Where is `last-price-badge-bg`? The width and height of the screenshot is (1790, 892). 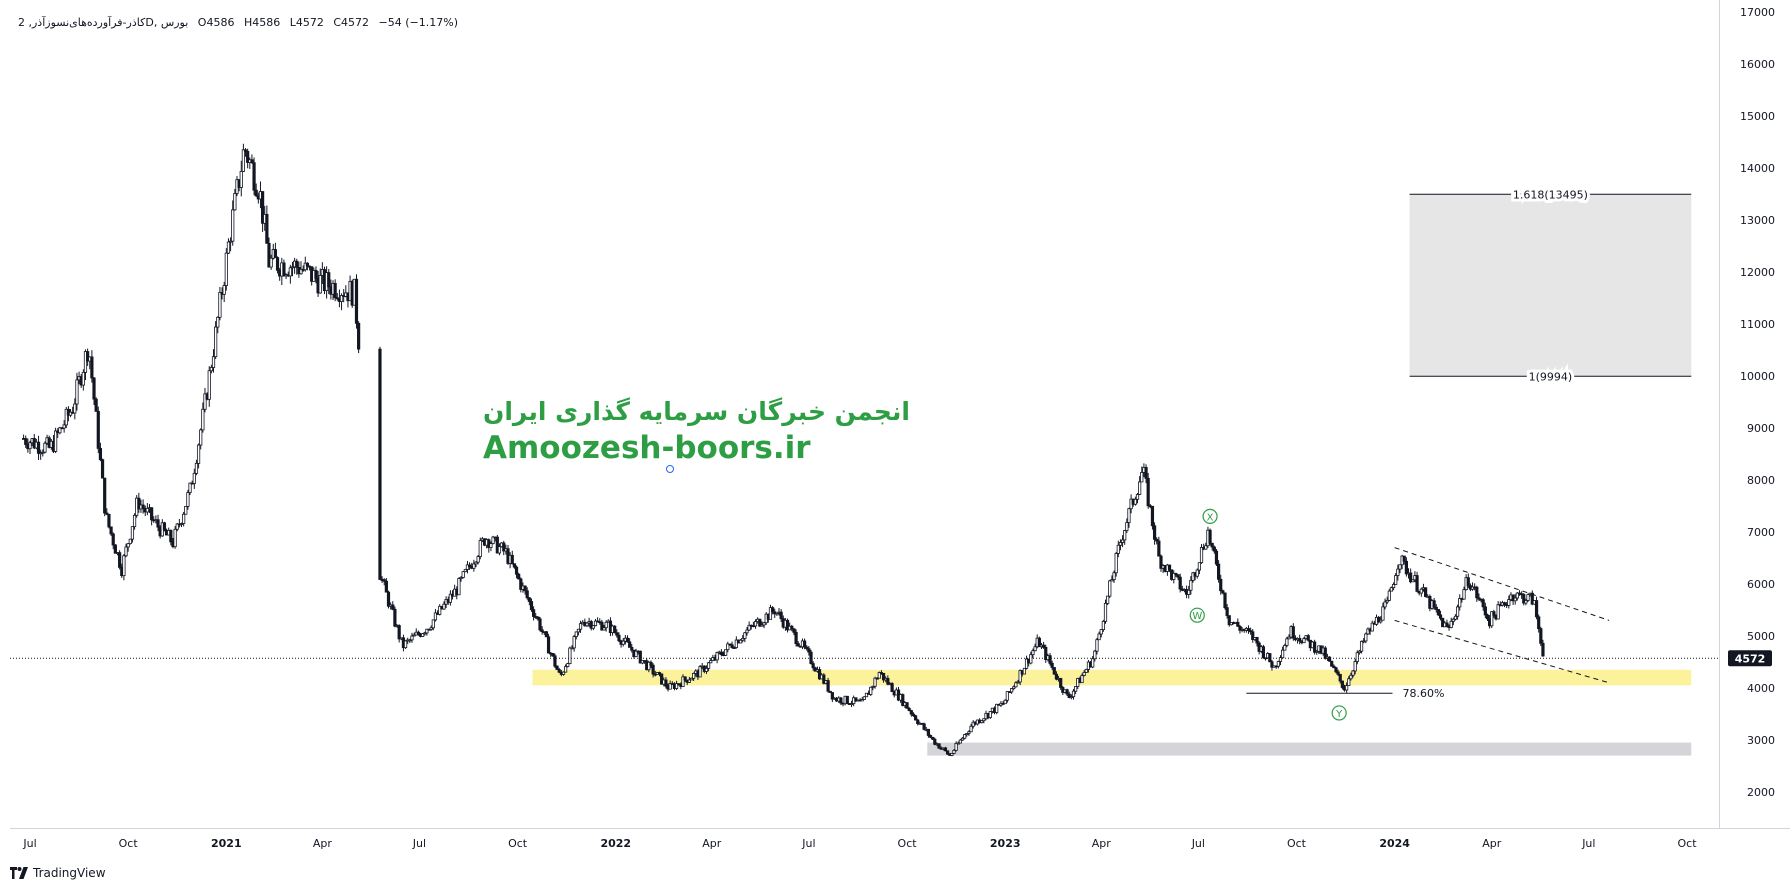
last-price-badge-bg is located at coordinates (1750, 658).